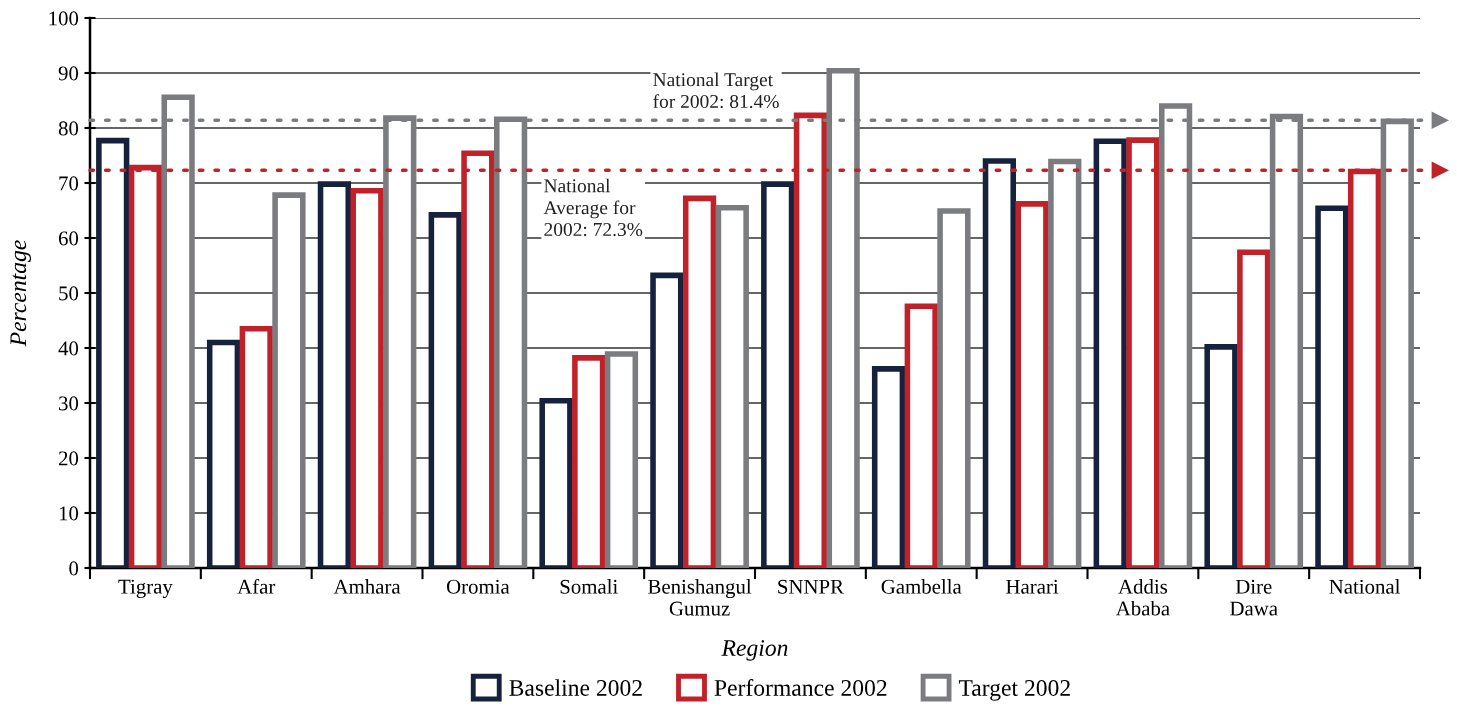 The image size is (1457, 722). Describe the element at coordinates (69, 513) in the screenshot. I see `y-tick-label: 10` at that location.